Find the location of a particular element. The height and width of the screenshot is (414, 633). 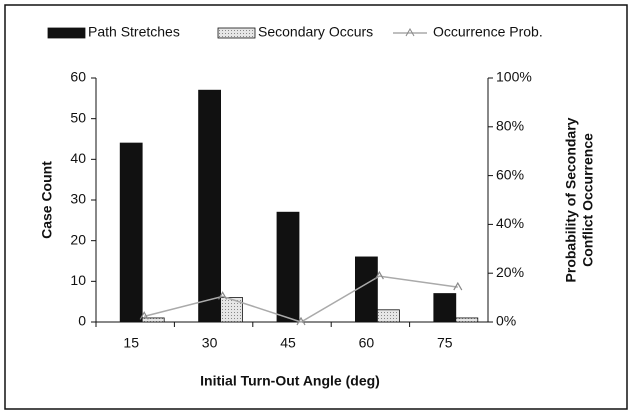

y-tick-label: 40 is located at coordinates (78, 158).